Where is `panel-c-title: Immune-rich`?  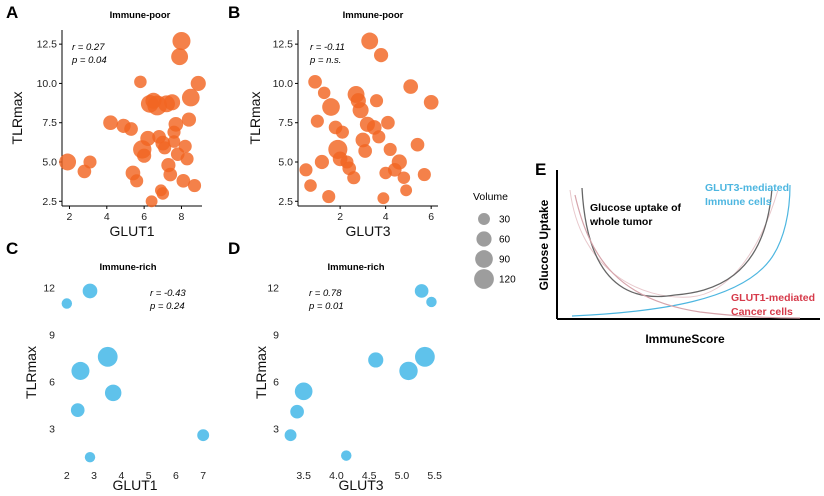 panel-c-title: Immune-rich is located at coordinates (127, 267).